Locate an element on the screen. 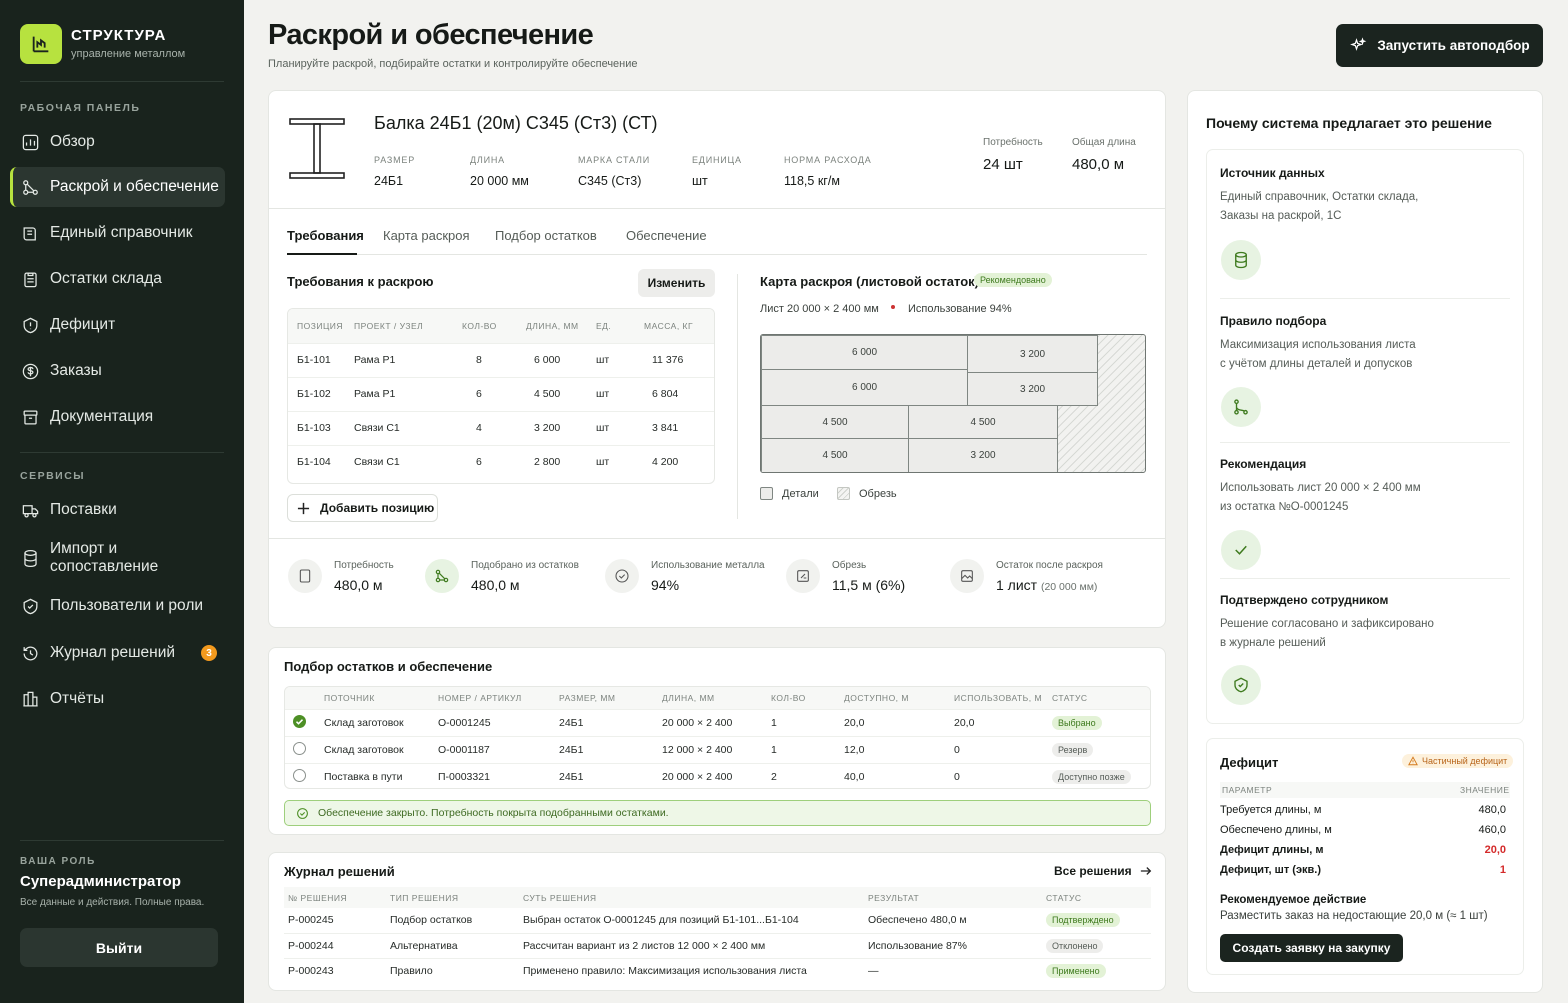 The width and height of the screenshot is (1568, 1003). radio-selected is located at coordinates (299, 721).